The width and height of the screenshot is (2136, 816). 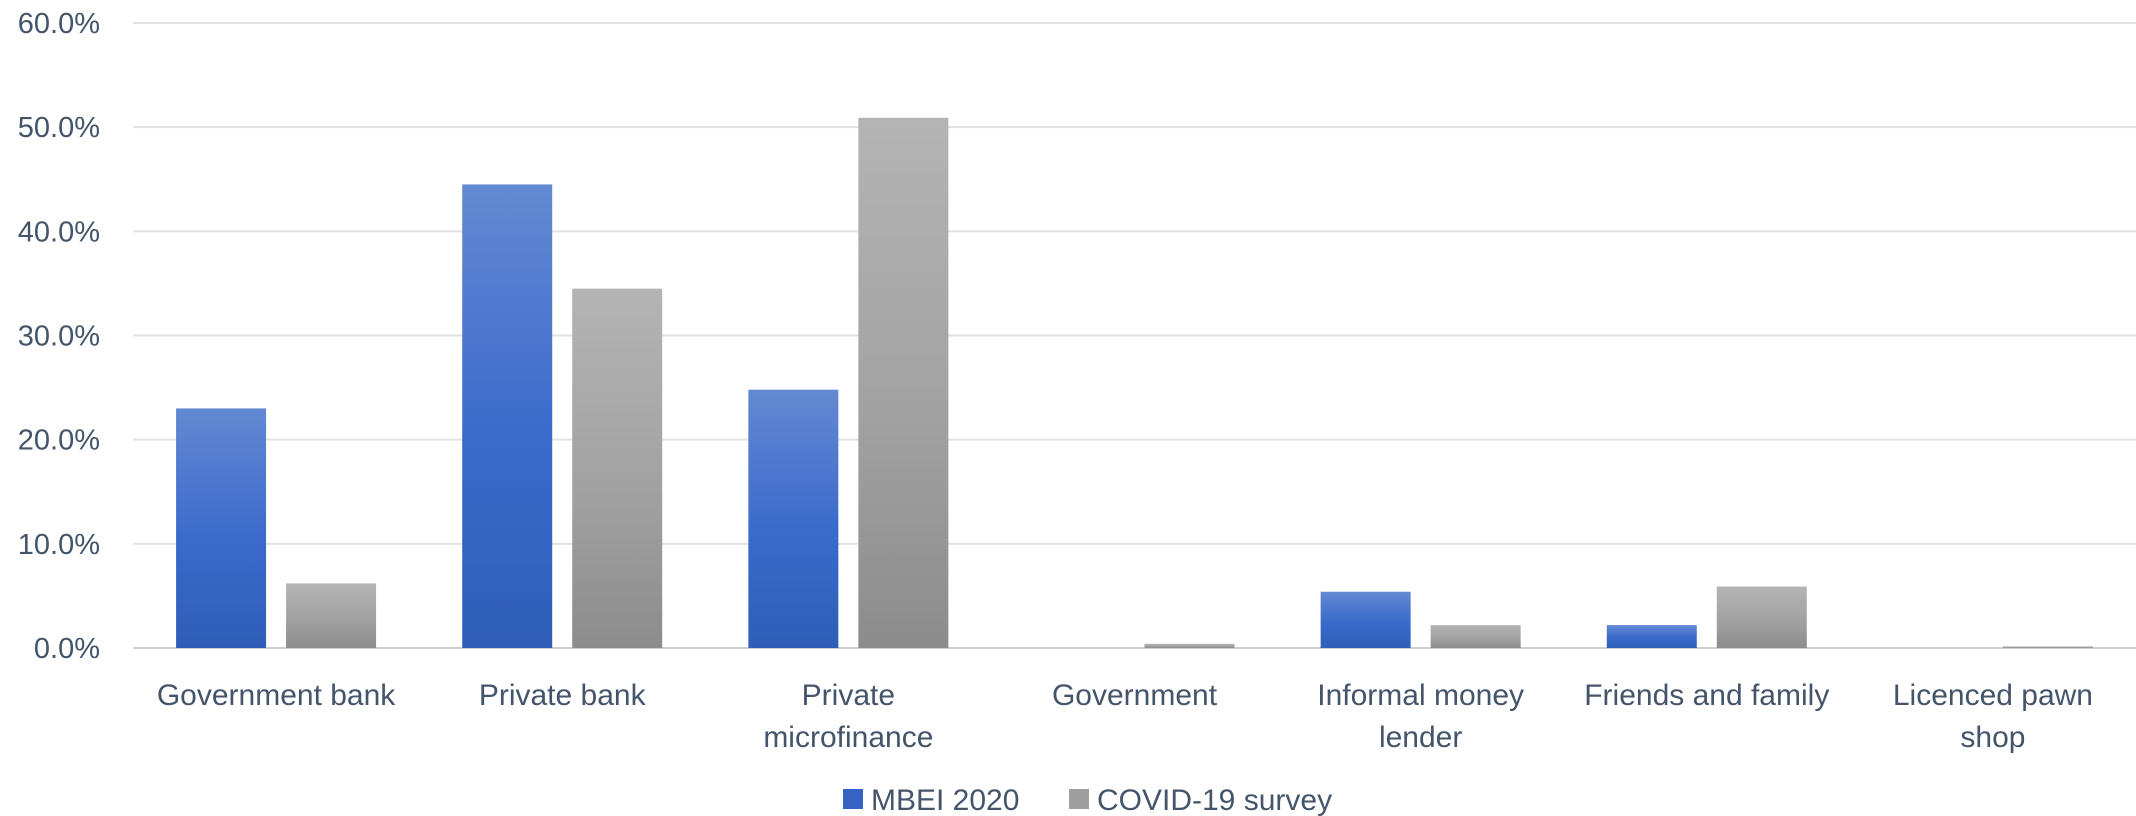 I want to click on legend: MBEI 2020 COVID-19 survey, so click(x=1087, y=800).